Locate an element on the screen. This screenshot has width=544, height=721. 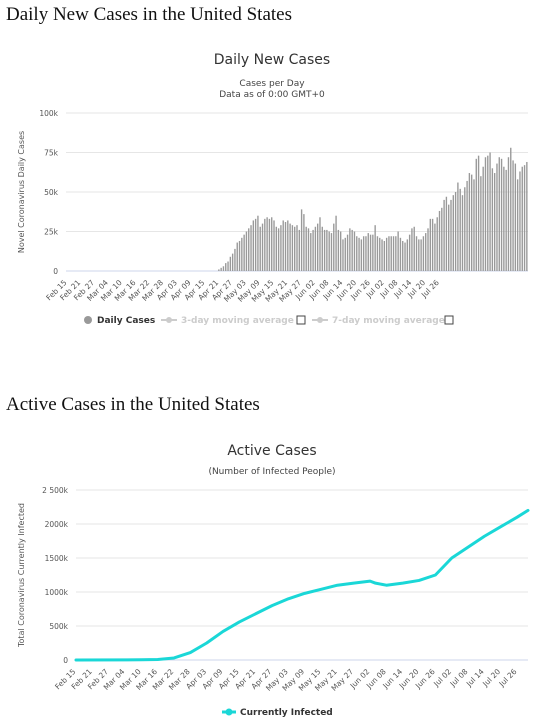
active-cases-heading: Active Cases in the United States is located at coordinates (133, 404).